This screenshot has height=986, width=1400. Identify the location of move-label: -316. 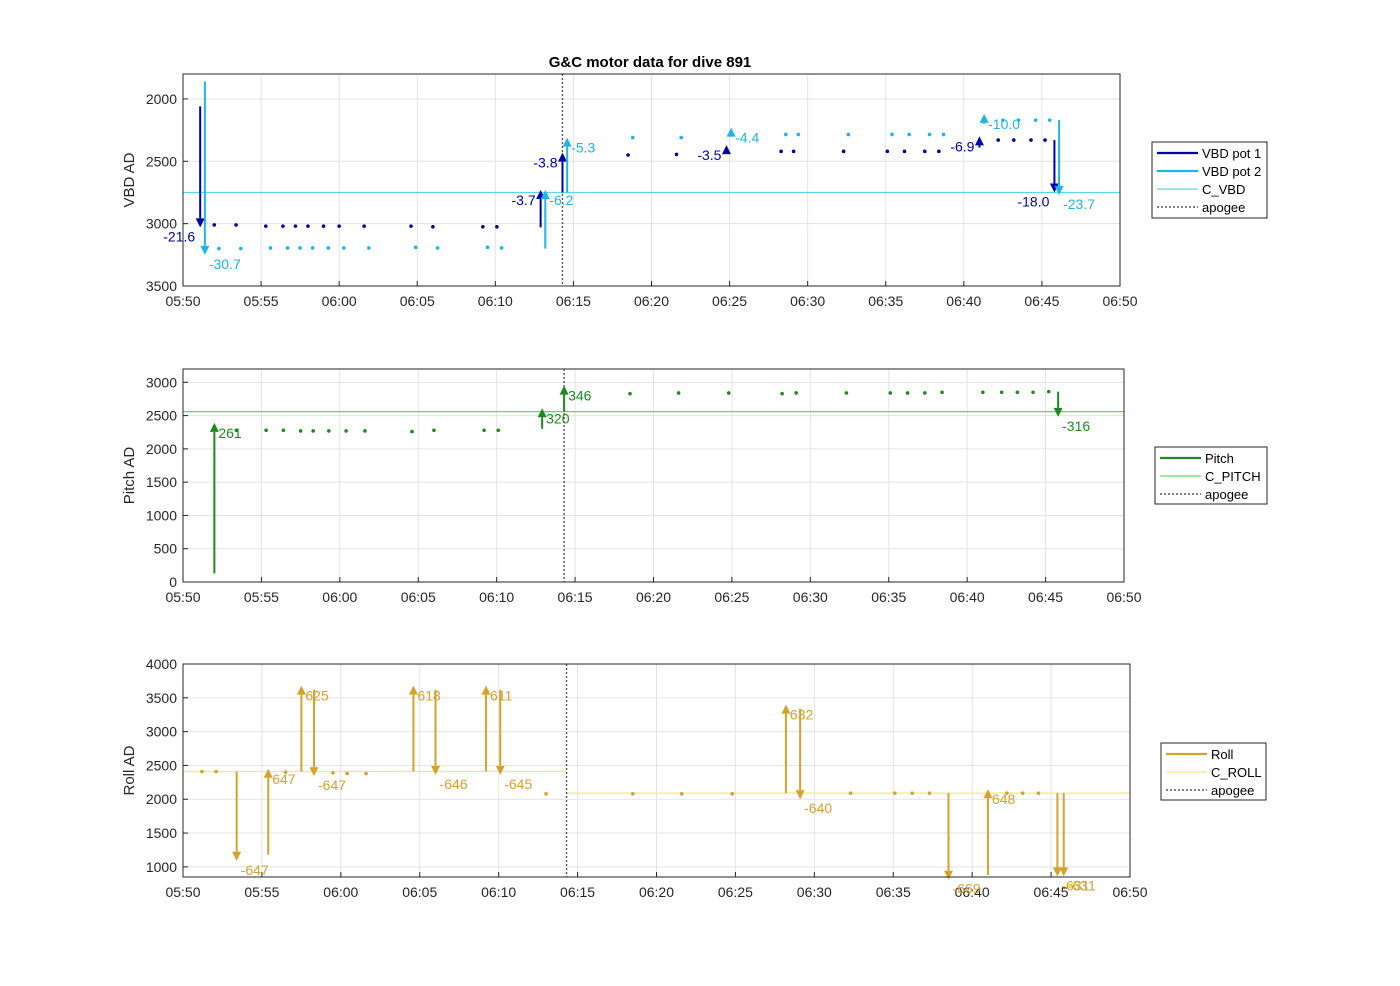
(1076, 426).